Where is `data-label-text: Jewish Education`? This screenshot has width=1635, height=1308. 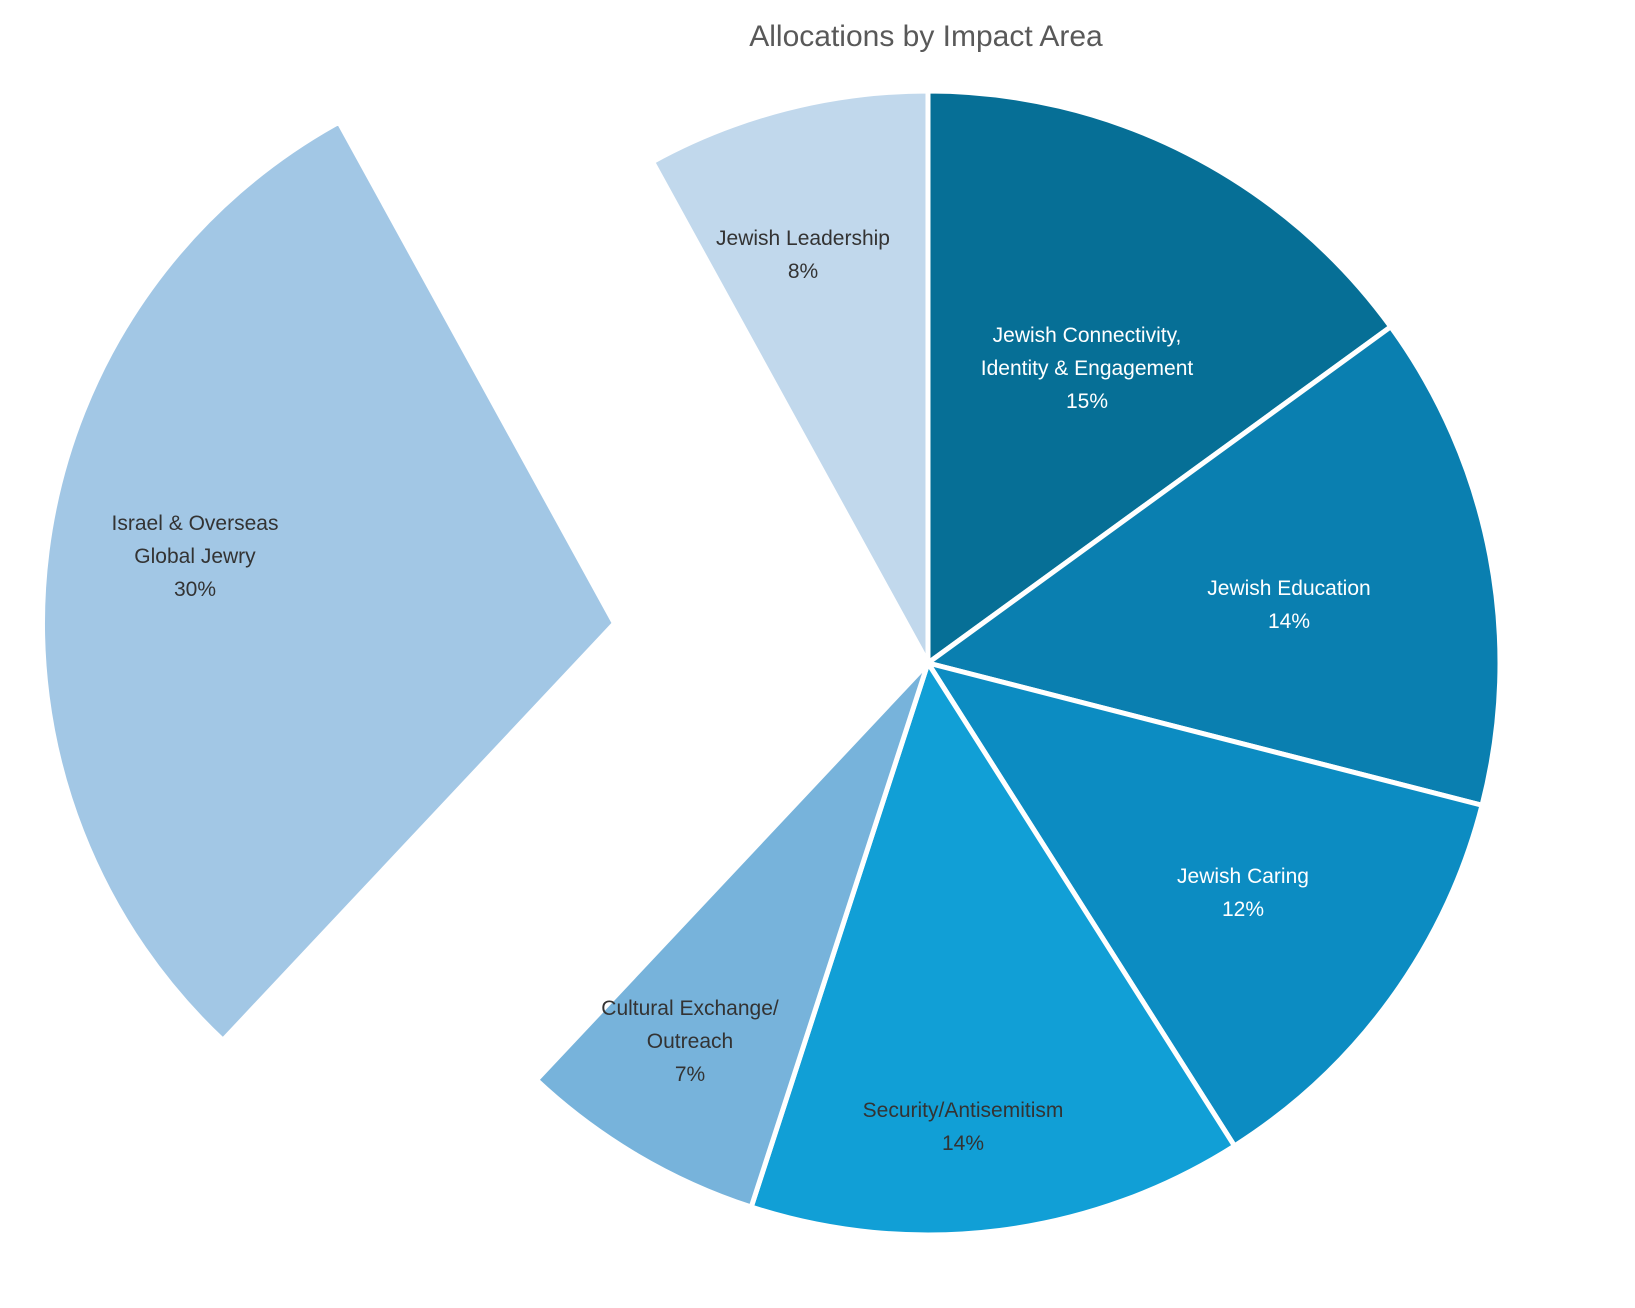
data-label-text: Jewish Education is located at coordinates (1288, 588).